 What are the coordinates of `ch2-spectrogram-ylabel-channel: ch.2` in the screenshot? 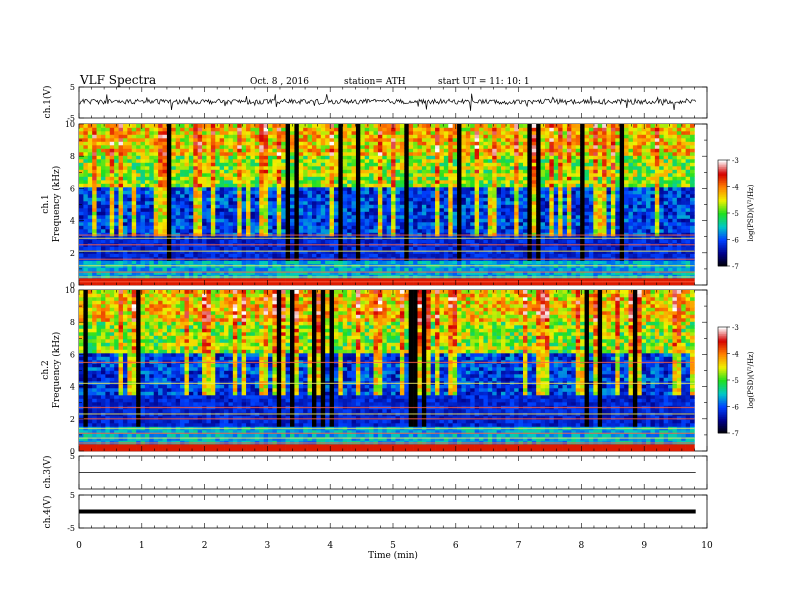 It's located at (46, 369).